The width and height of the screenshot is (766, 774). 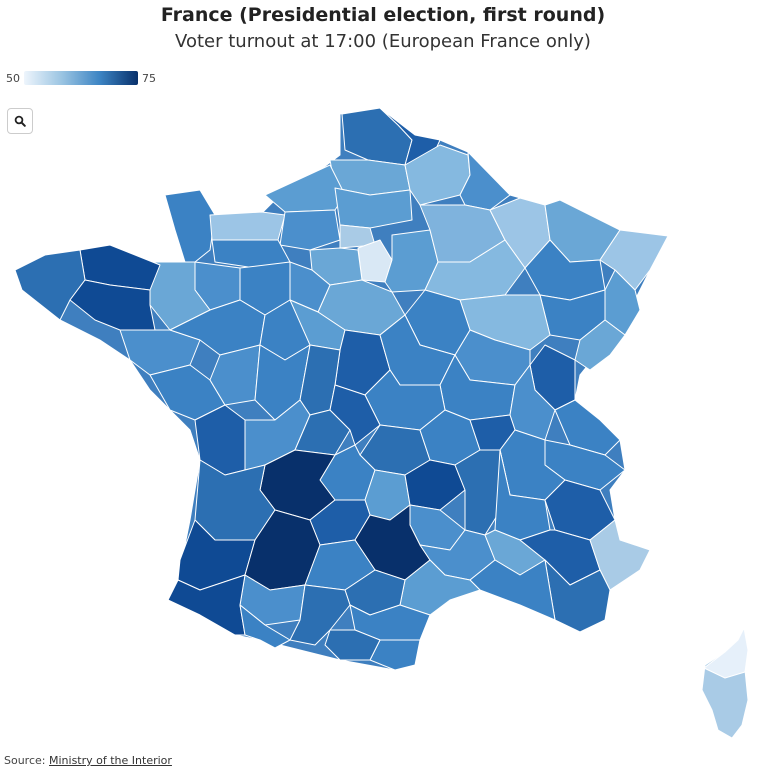 What do you see at coordinates (25, 760) in the screenshot?
I see `source-prefix: Source:` at bounding box center [25, 760].